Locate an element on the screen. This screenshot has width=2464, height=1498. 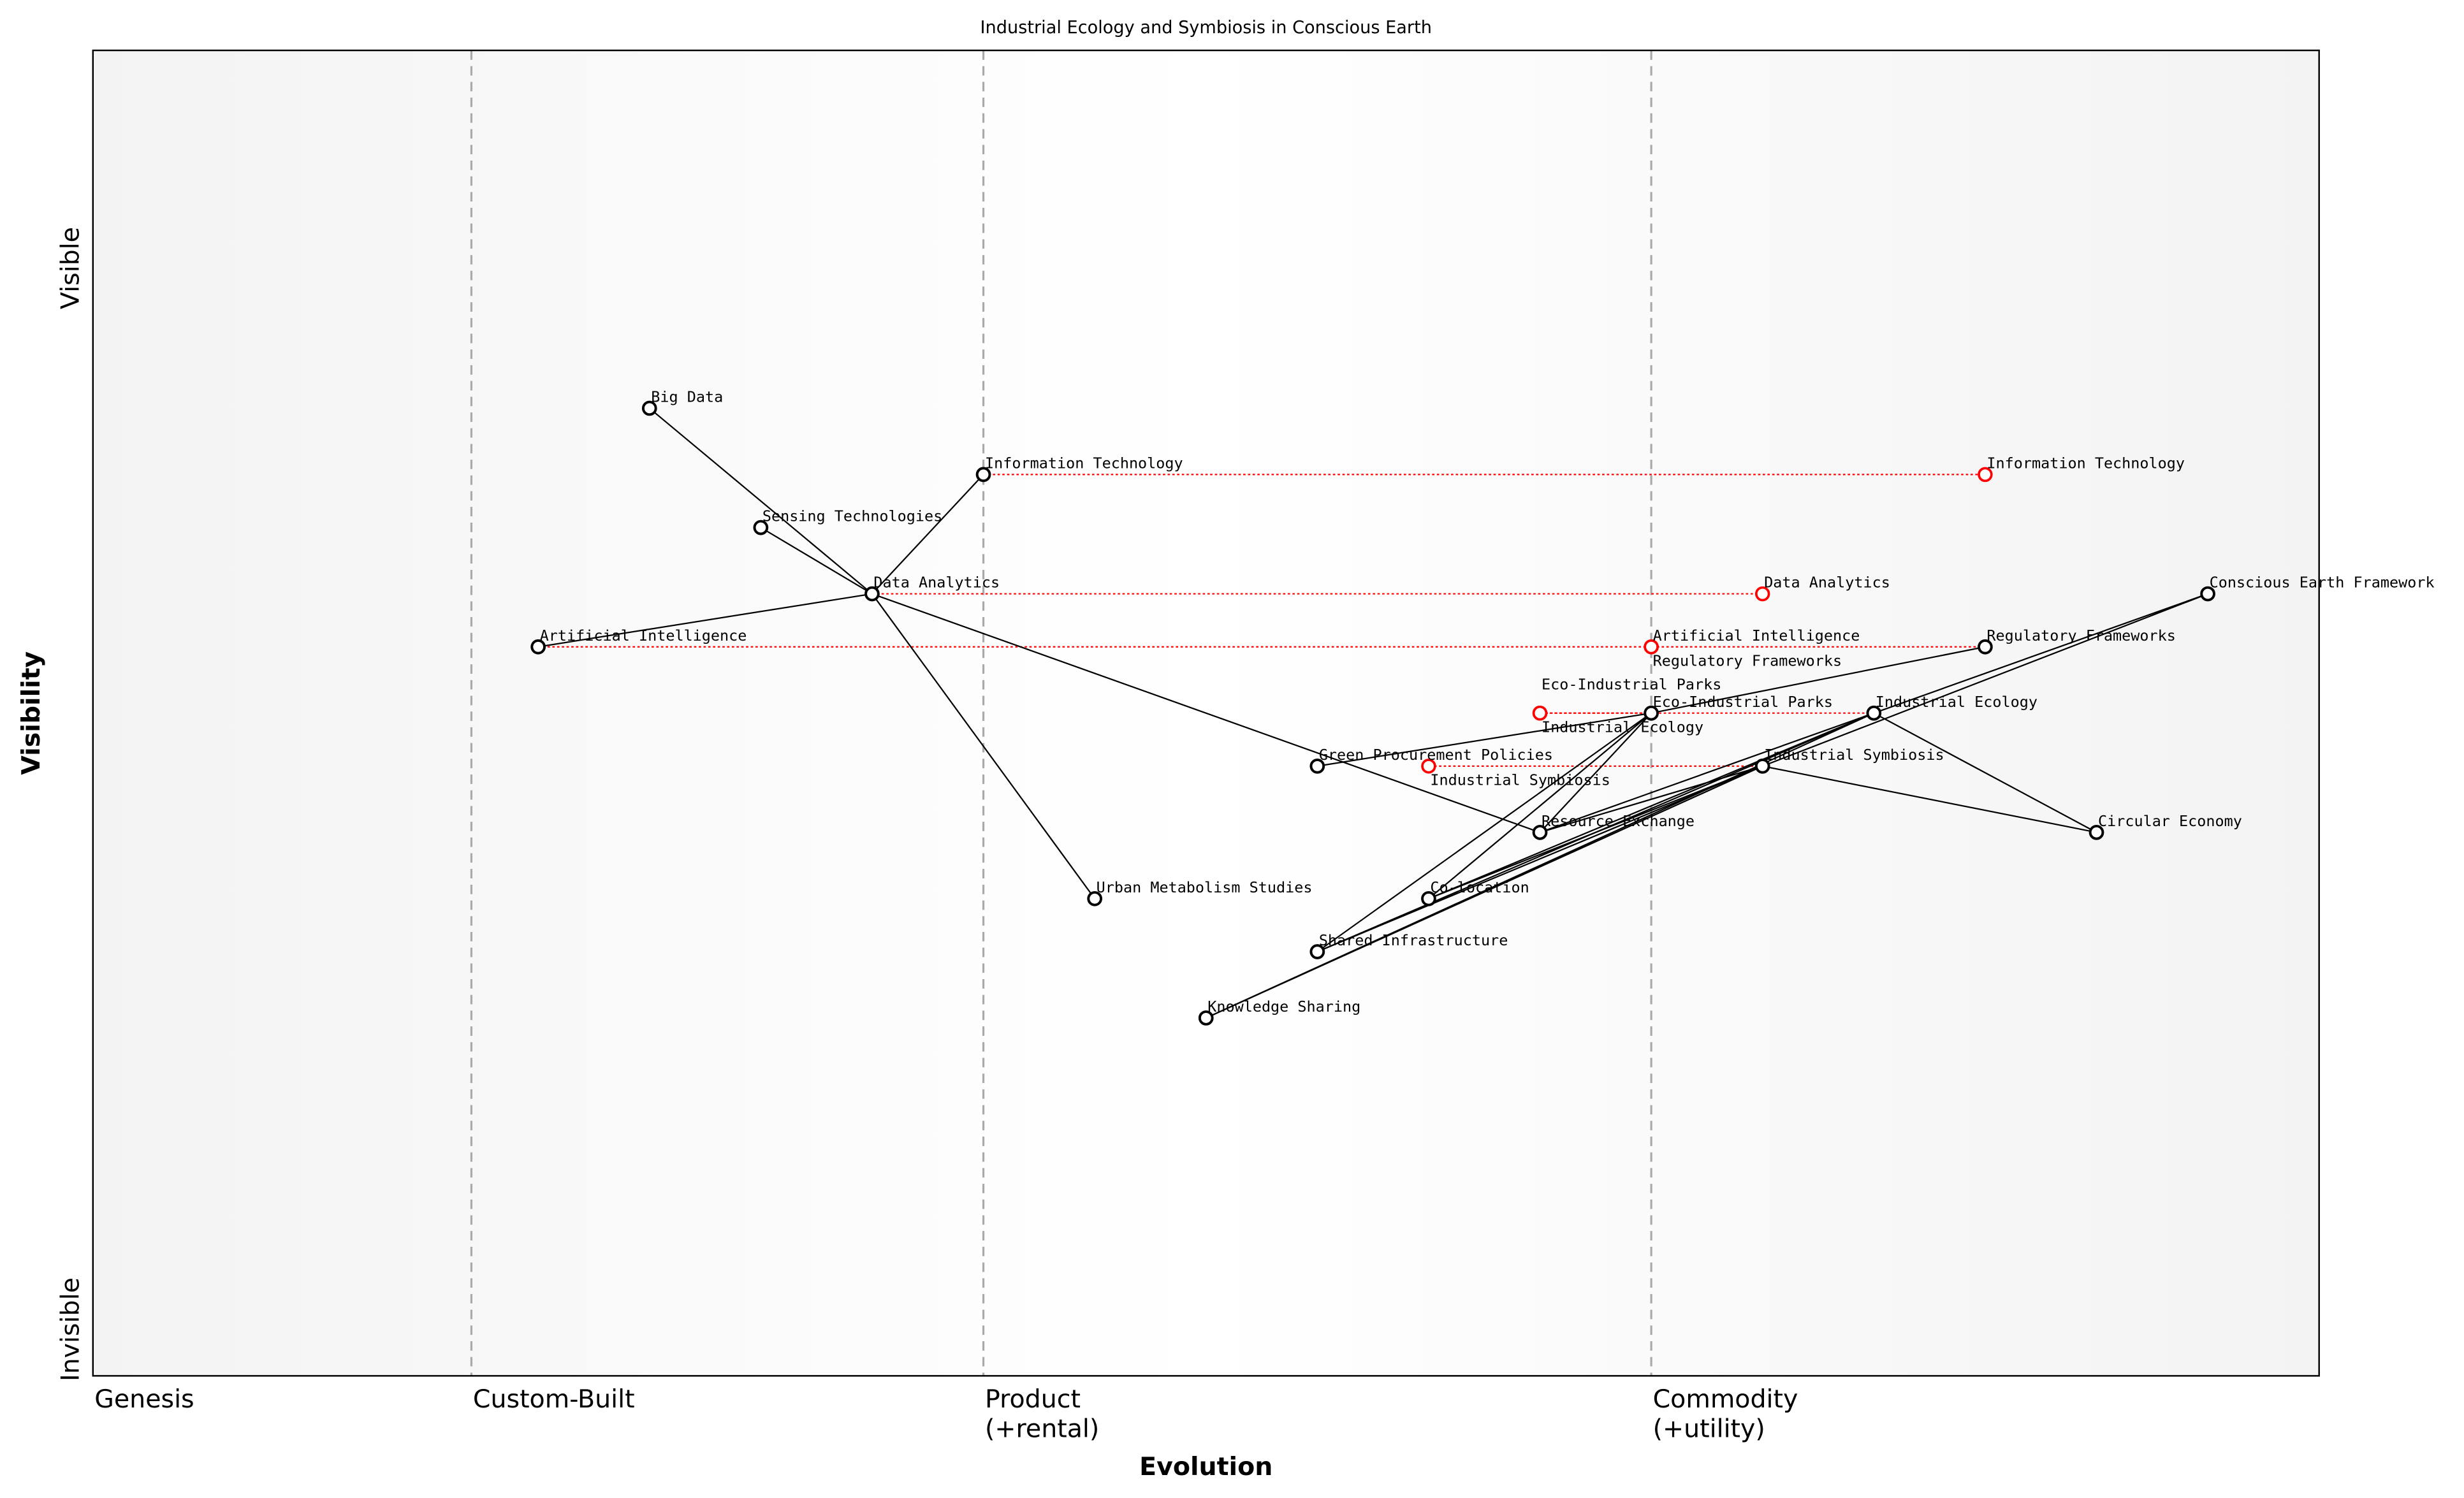
component-label: Resource Exchange is located at coordinates (1619, 821).